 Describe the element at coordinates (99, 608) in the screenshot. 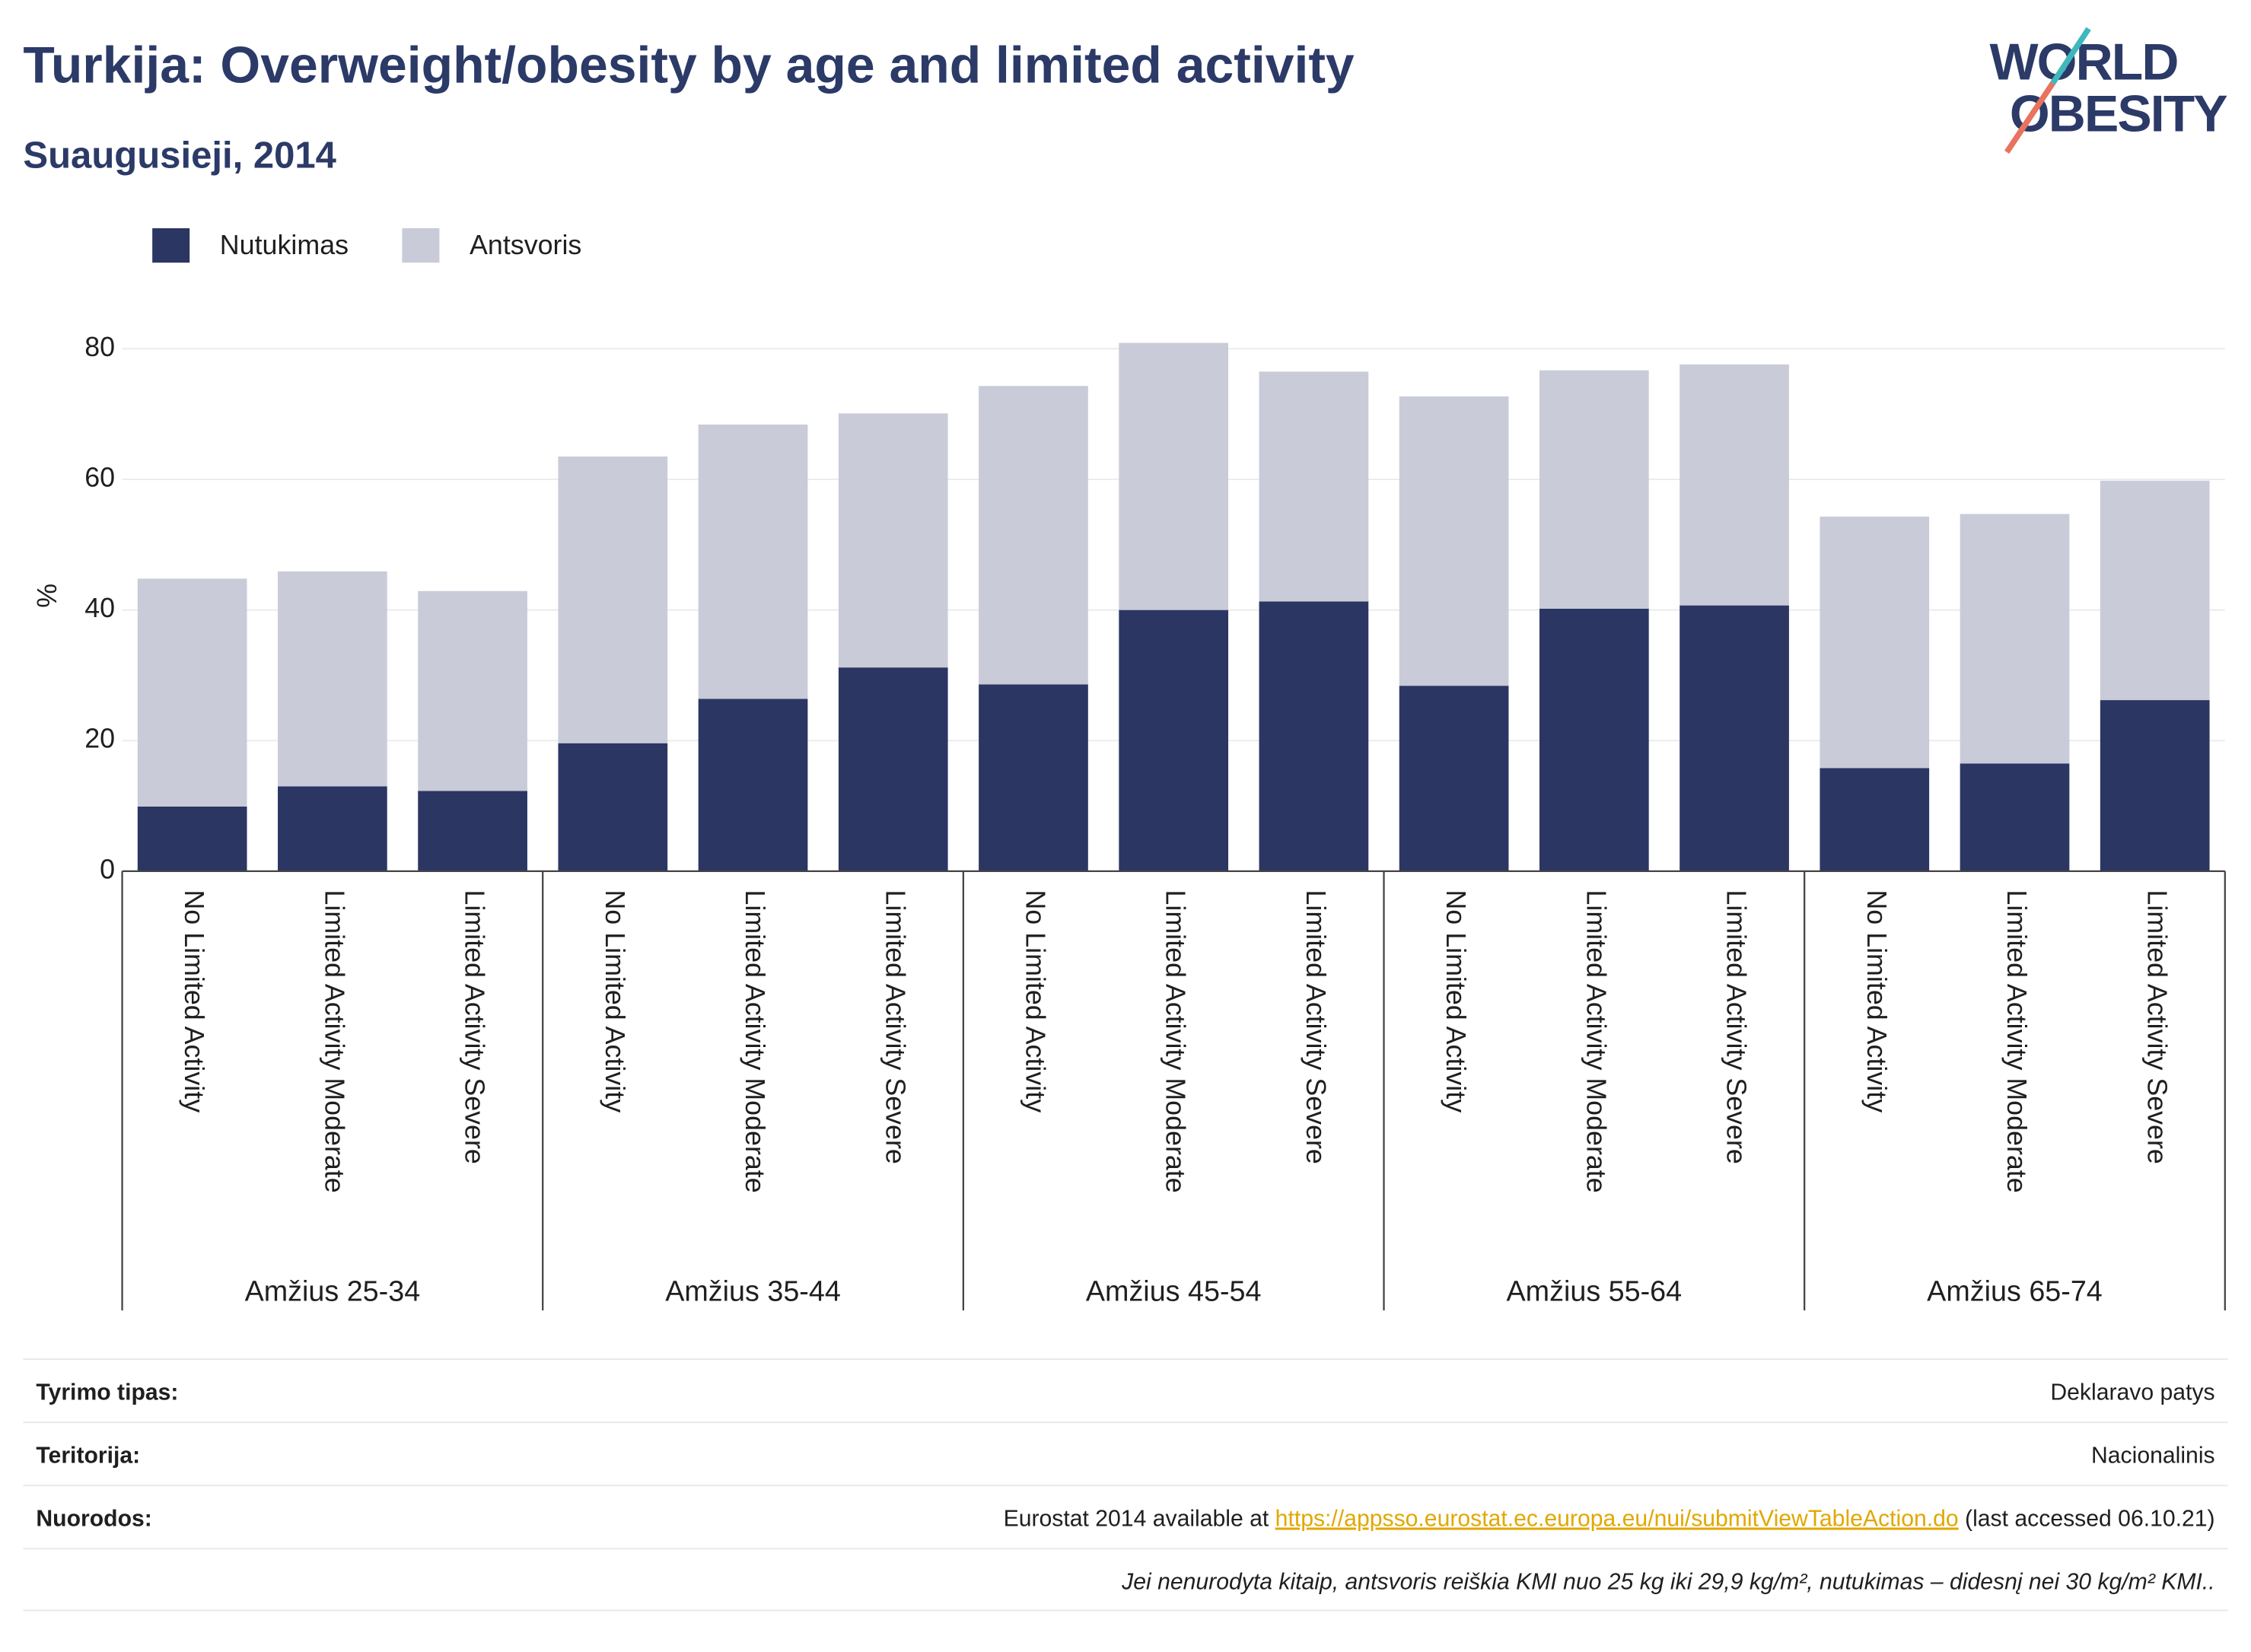

I see `y-tick-label: 40` at that location.